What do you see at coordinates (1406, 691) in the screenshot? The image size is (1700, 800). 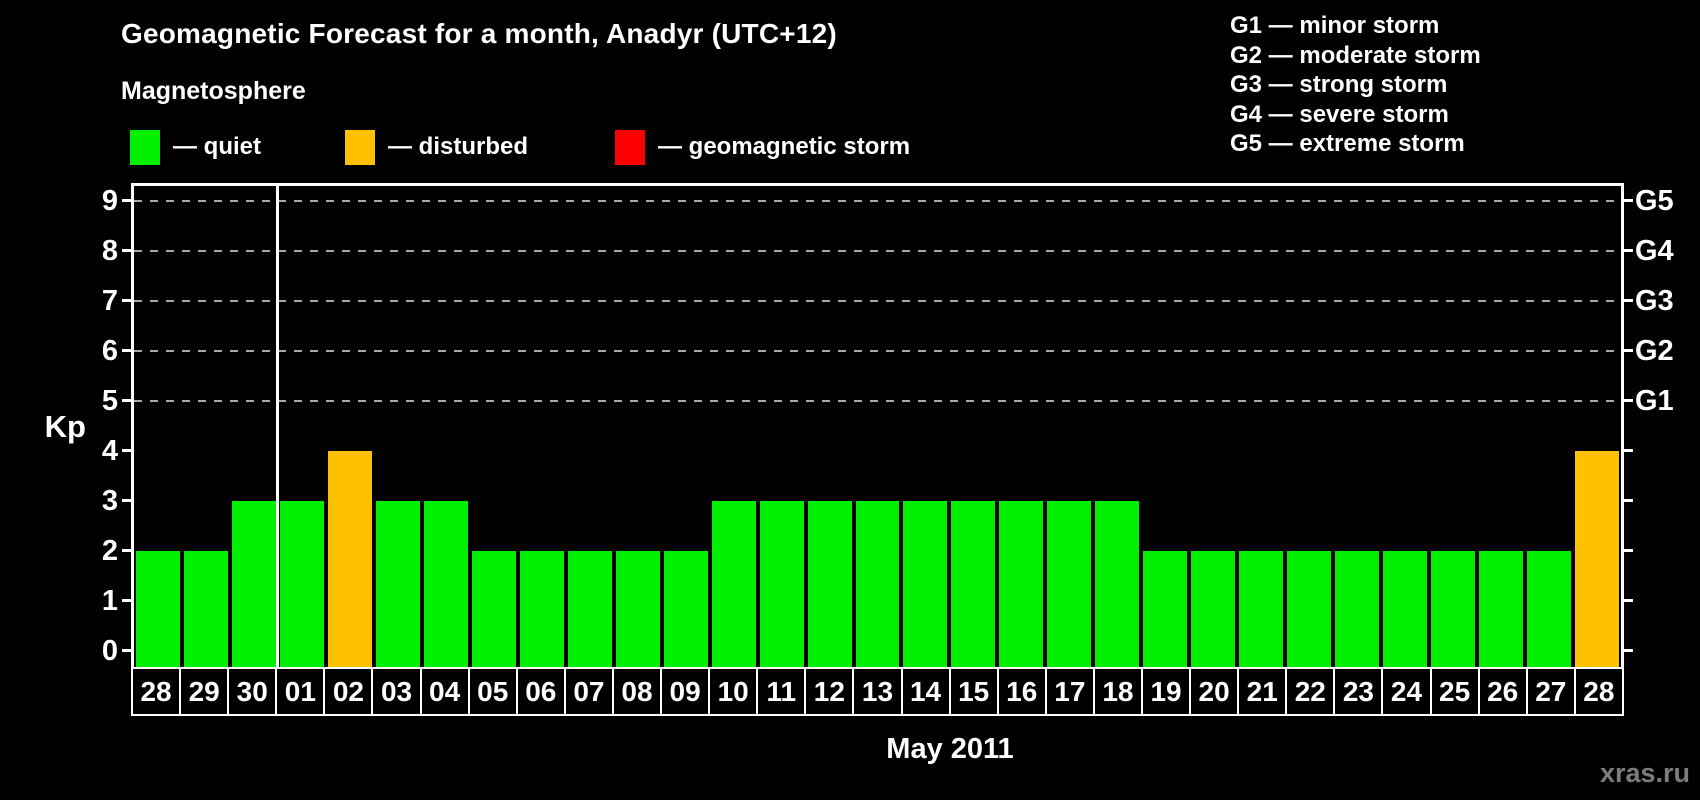 I see `day-label-cell: 24` at bounding box center [1406, 691].